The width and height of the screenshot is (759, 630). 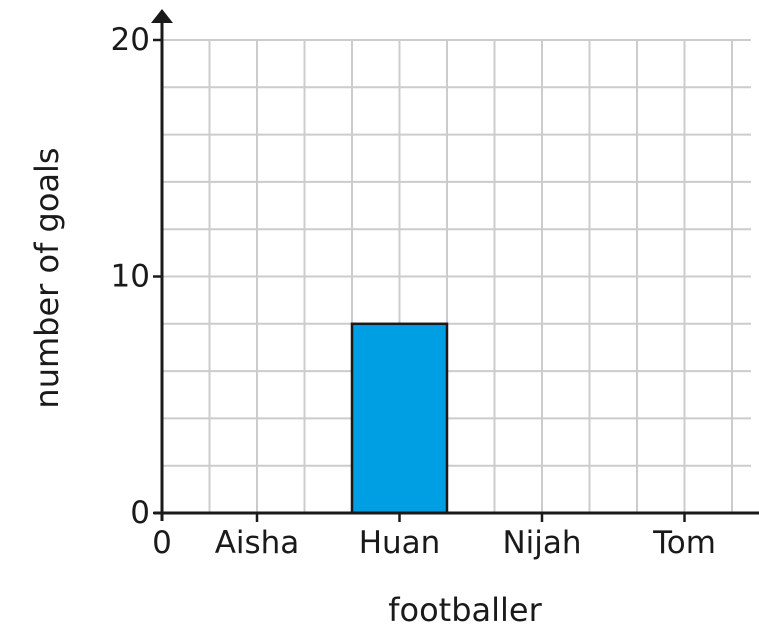 What do you see at coordinates (400, 543) in the screenshot?
I see `x-tick-label: Huan` at bounding box center [400, 543].